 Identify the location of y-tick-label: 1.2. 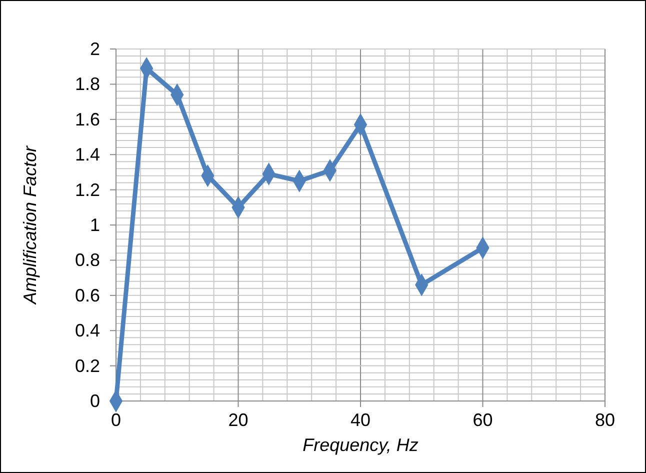
(87, 190).